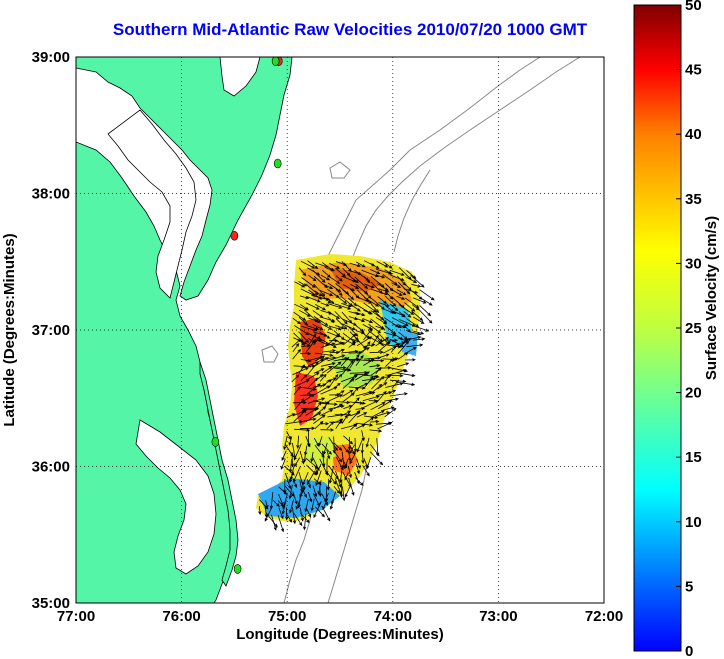  Describe the element at coordinates (152, 204) in the screenshot. I see `chesapeake-bay` at that location.